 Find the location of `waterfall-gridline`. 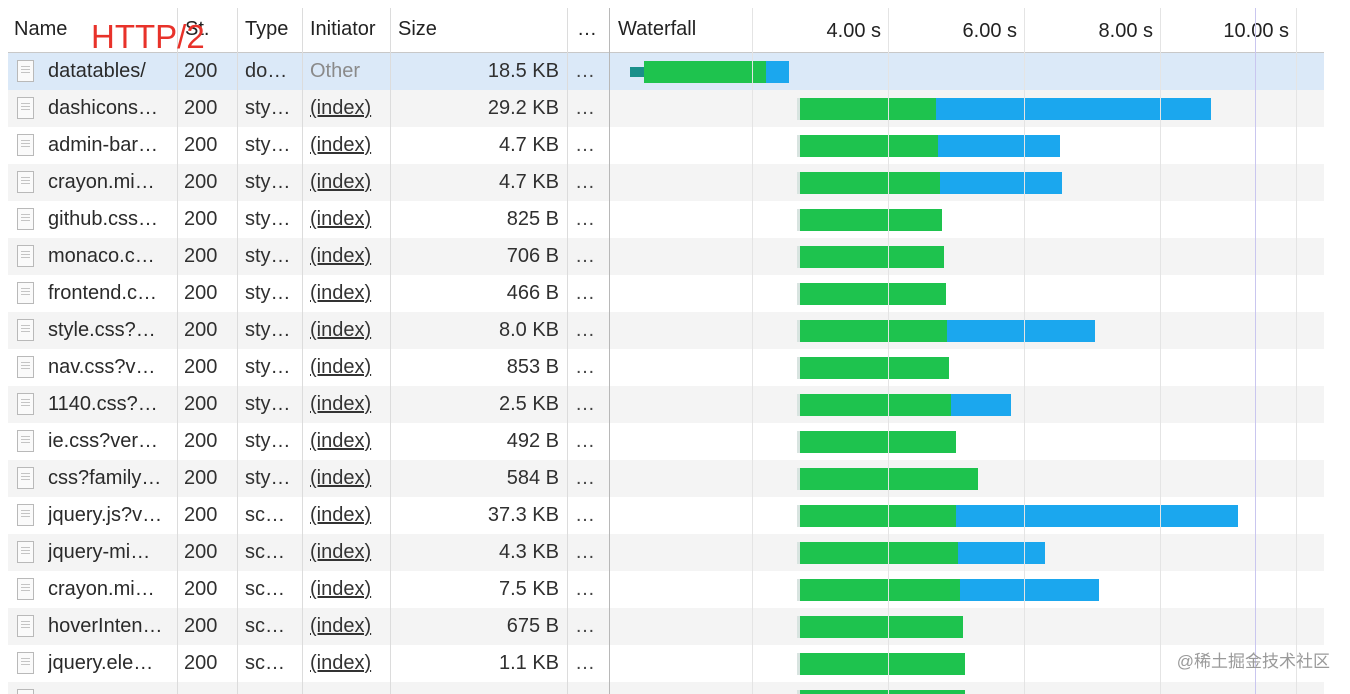

waterfall-gridline is located at coordinates (1296, 351).